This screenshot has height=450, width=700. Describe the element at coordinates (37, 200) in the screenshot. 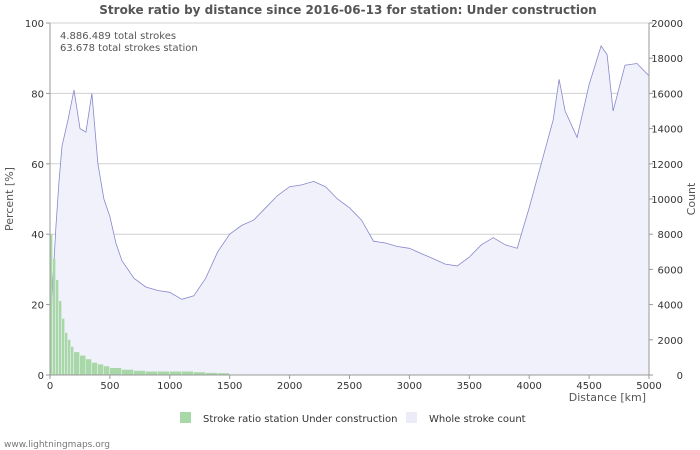

I see `left-axis-ticks: 0 20 40 60 80 100` at that location.